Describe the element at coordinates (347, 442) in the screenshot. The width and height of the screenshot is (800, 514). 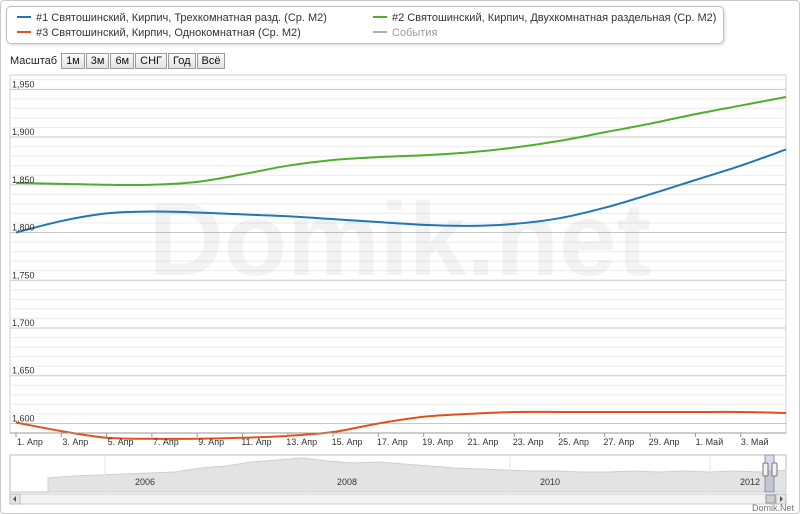
I see `x-tick-label: 15. Апр` at that location.